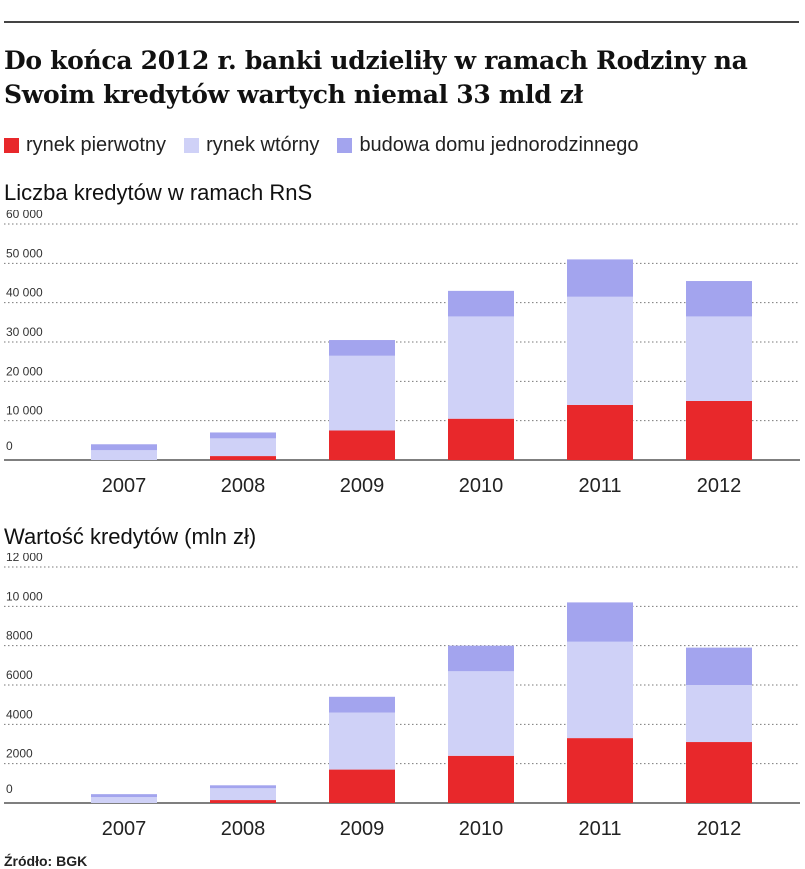 The width and height of the screenshot is (805, 869). I want to click on legend-swatch-house-construction, so click(345, 145).